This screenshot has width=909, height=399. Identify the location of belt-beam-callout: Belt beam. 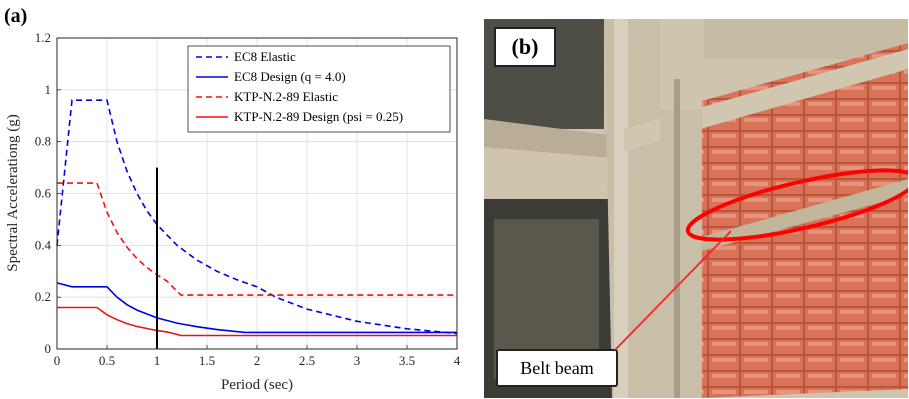
(557, 368).